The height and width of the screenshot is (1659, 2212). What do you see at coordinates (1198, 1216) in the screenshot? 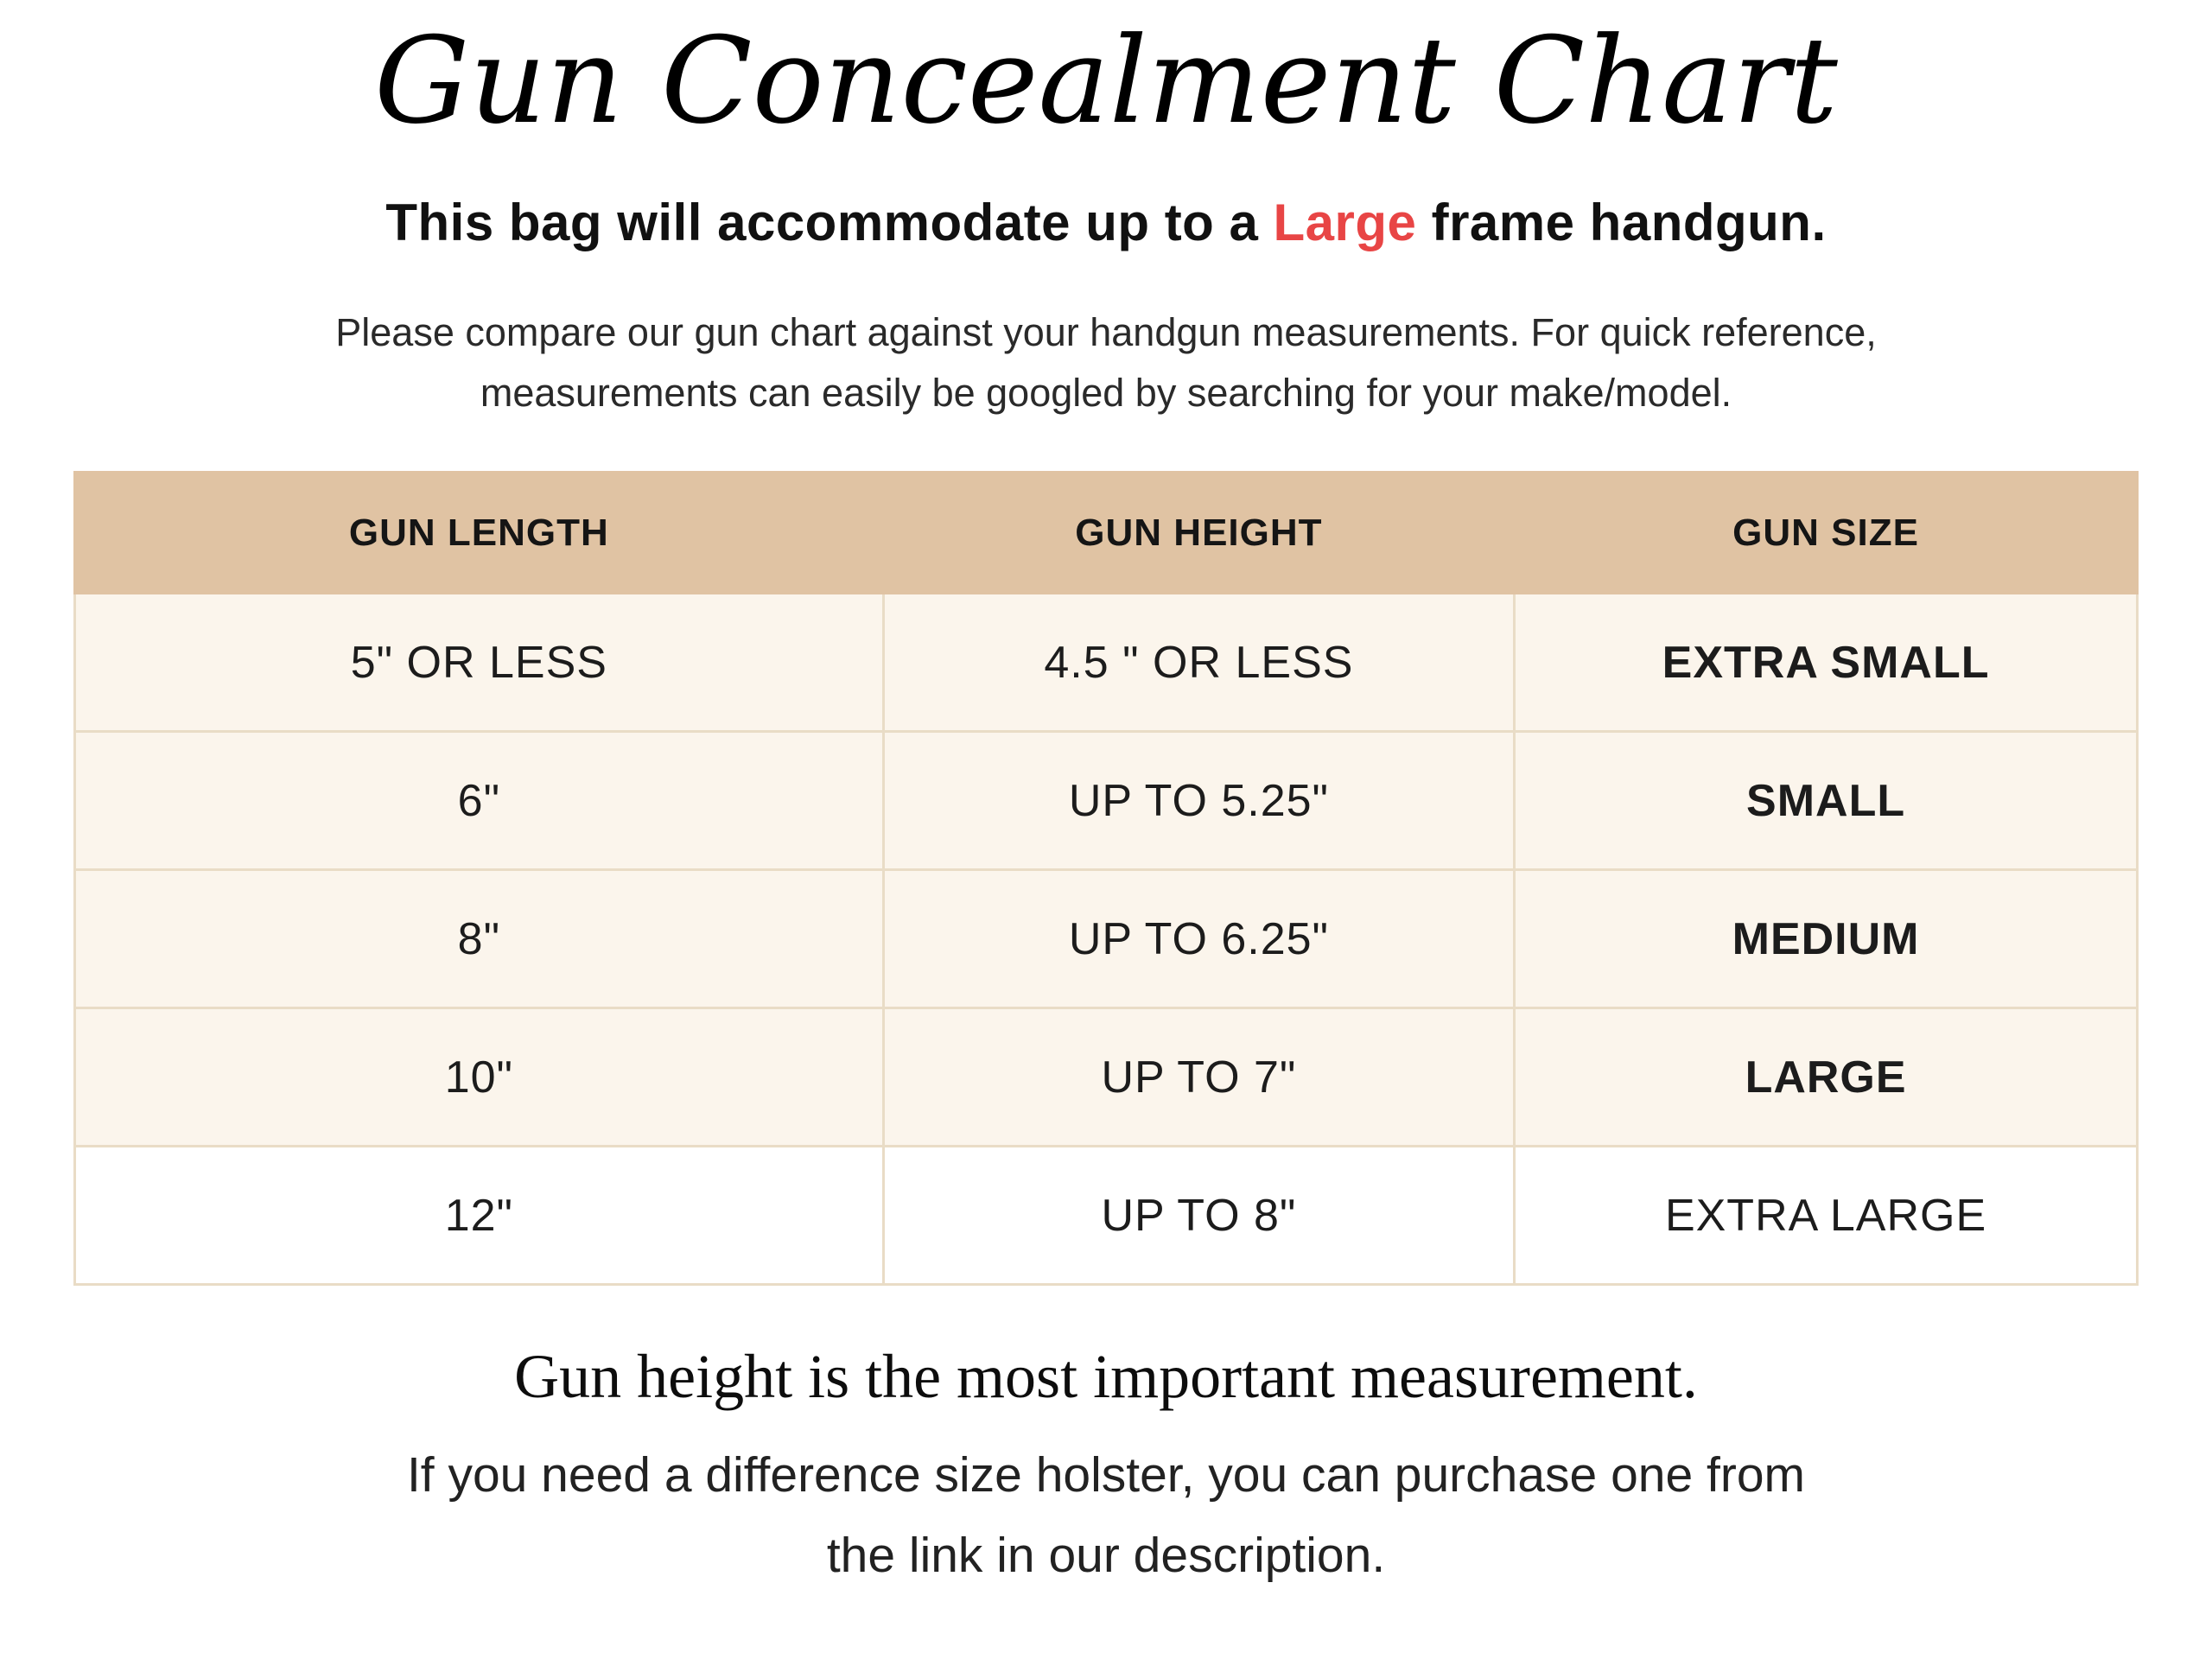
I see `gun-height-cell: UP TO 8"` at bounding box center [1198, 1216].